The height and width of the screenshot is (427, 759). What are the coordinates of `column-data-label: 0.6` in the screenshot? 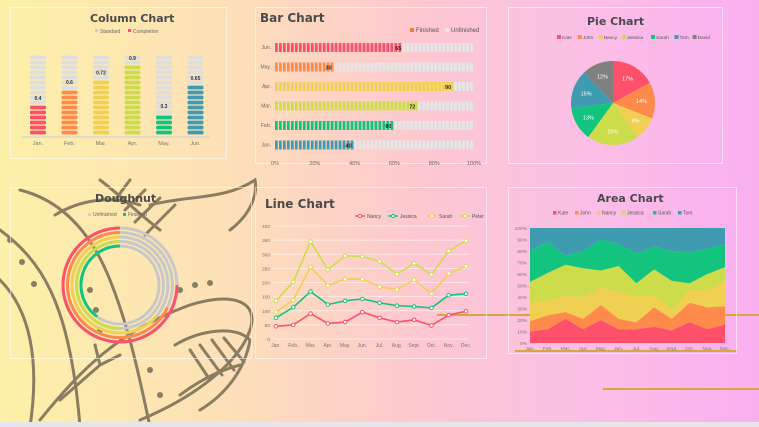 It's located at (69, 83).